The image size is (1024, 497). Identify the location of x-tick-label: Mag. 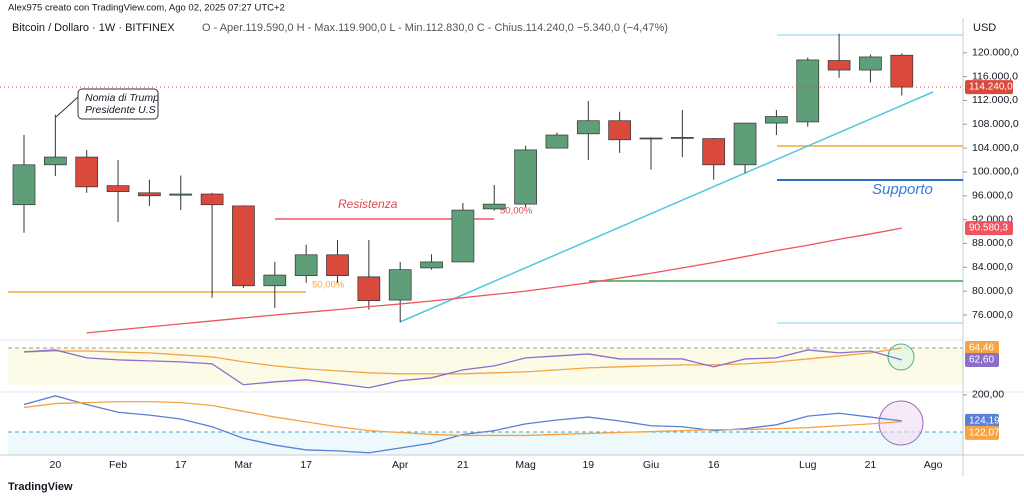
(525, 465).